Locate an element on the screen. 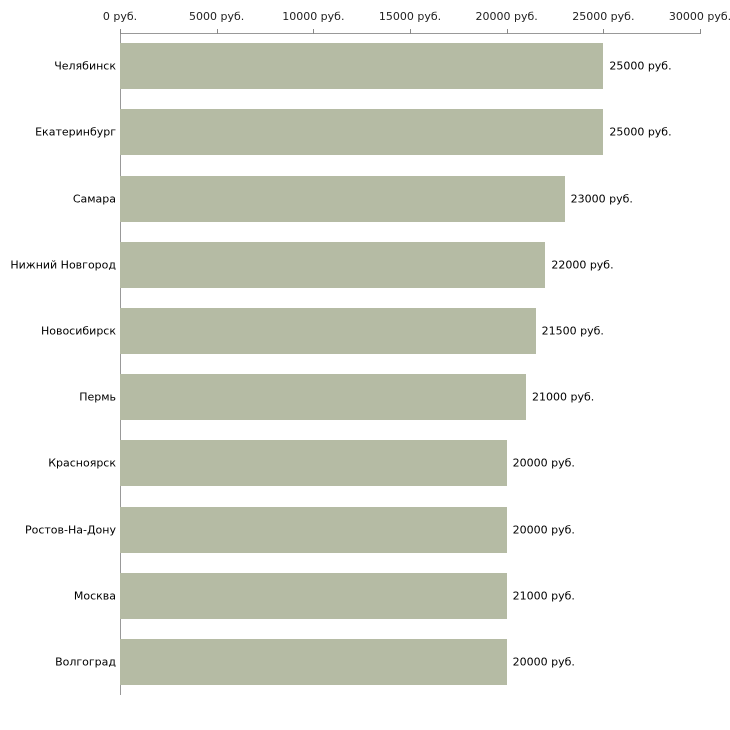 The width and height of the screenshot is (730, 730). bar-row: Челябинск 25000 руб. is located at coordinates (377, 66).